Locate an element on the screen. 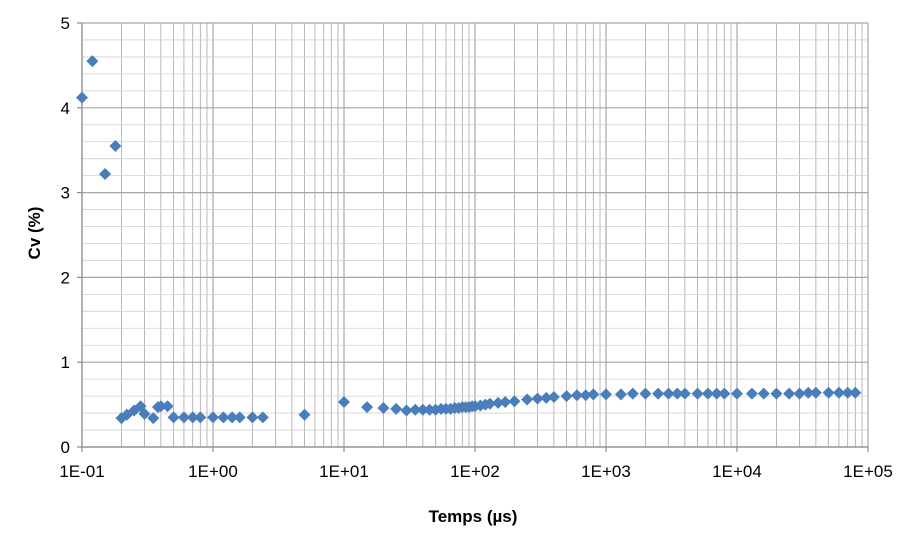 The image size is (903, 535). y-tick-label: 0 is located at coordinates (65, 447).